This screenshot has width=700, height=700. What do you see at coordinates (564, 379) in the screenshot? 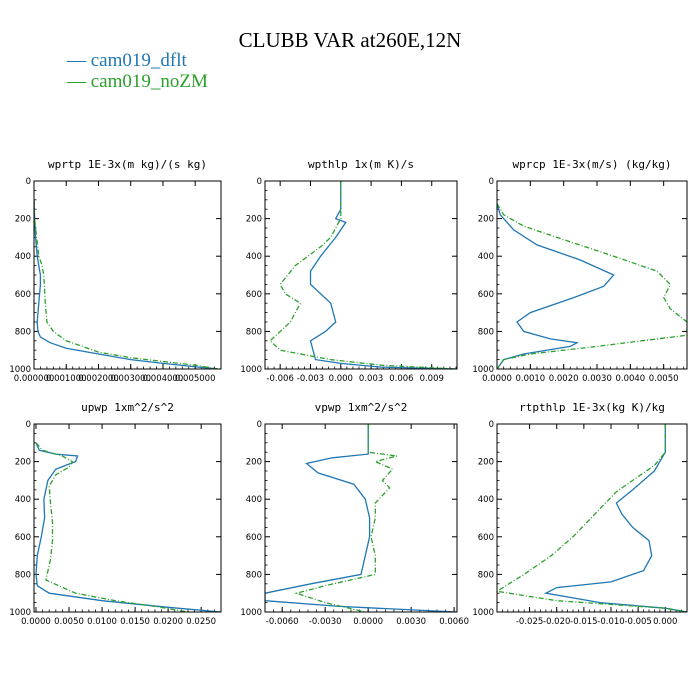
I see `x-tick-label: 0.0020` at bounding box center [564, 379].